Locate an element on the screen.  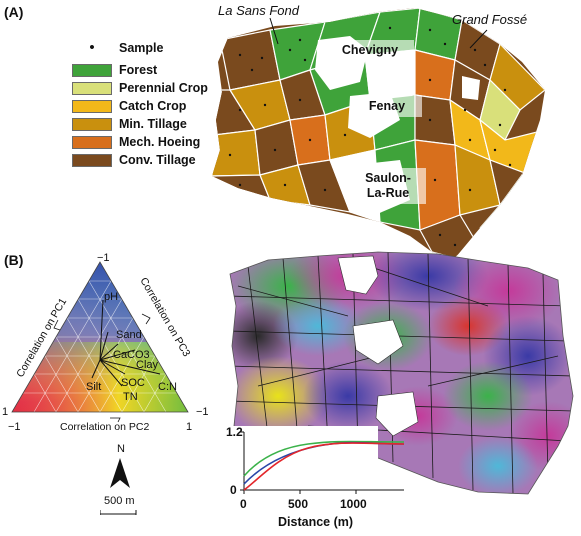
var-ph: pH is located at coordinates (111, 297).